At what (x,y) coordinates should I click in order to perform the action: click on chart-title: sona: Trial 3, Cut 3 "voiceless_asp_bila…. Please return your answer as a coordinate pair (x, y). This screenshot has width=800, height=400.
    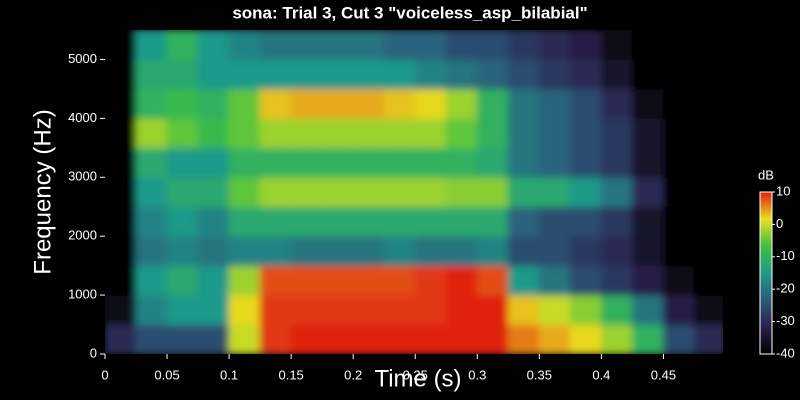
    Looking at the image, I should click on (409, 12).